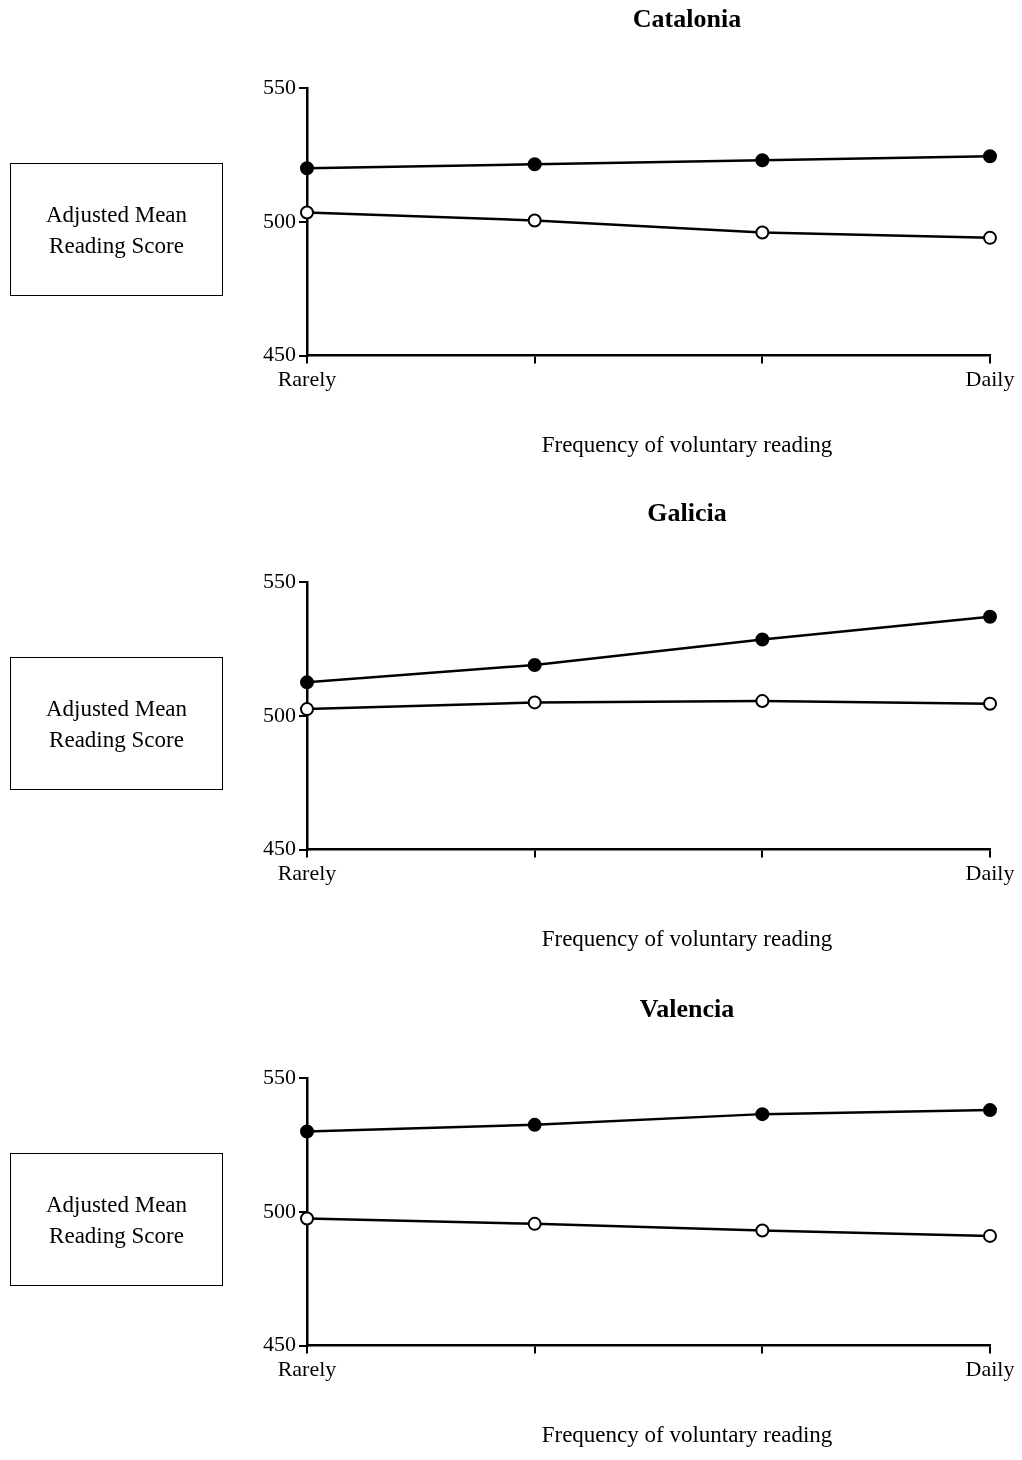 This screenshot has height=1460, width=1022. I want to click on chart-title: Valencia, so click(687, 1009).